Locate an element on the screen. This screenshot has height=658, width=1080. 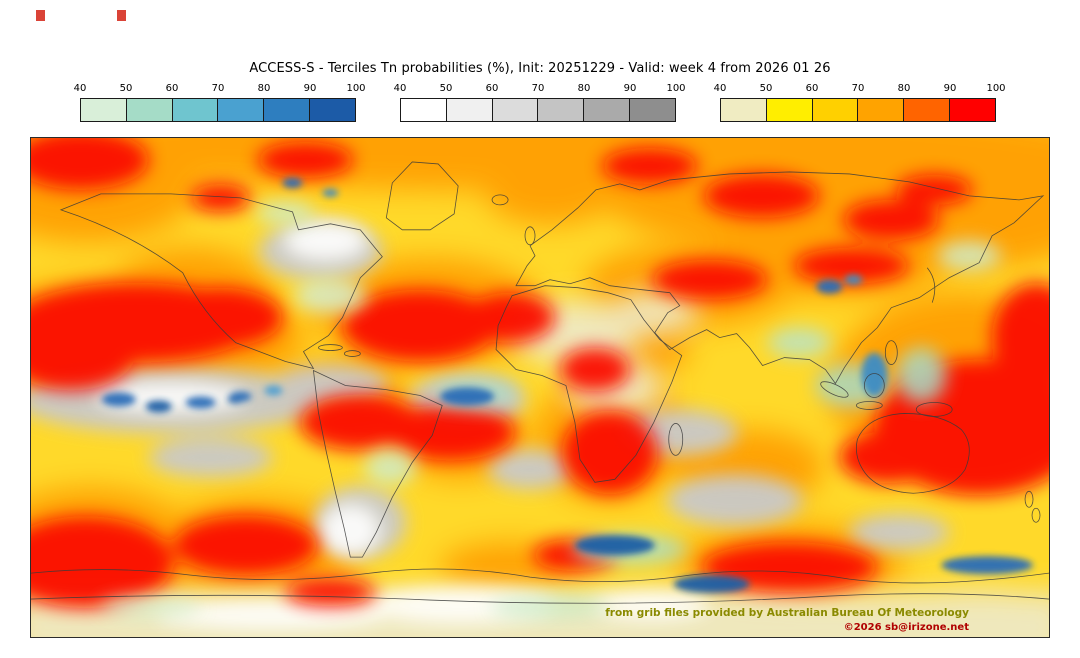
coast-borneo is located at coordinates (874, 385).